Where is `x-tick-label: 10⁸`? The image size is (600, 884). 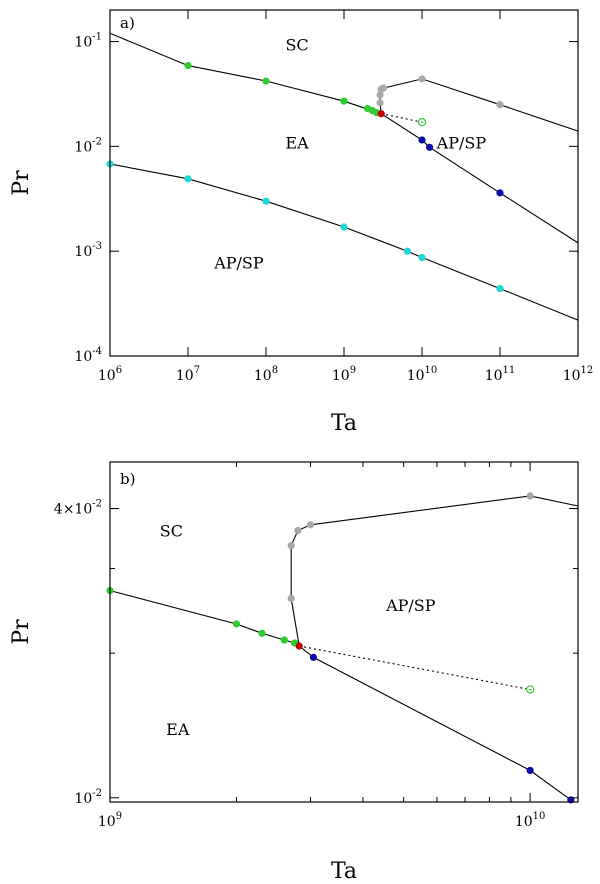
x-tick-label: 10⁸ is located at coordinates (266, 374).